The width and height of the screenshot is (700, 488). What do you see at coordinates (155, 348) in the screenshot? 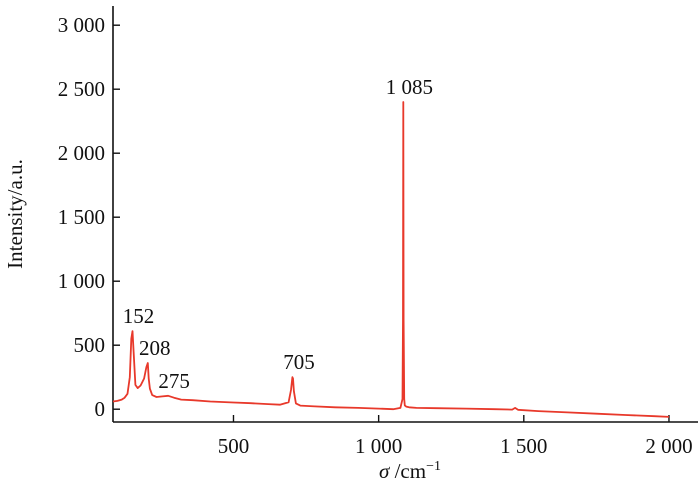
I see `peak-label: 208` at bounding box center [155, 348].